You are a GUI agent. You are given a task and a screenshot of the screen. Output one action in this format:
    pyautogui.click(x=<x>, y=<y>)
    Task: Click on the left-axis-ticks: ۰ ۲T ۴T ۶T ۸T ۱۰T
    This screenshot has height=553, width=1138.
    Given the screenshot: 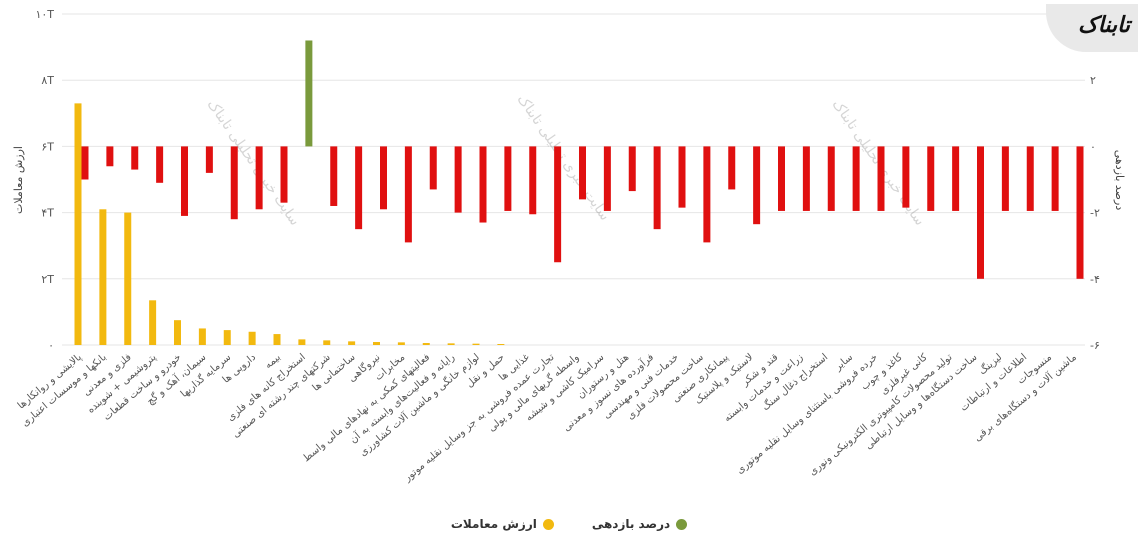 What is the action you would take?
    pyautogui.click(x=44, y=180)
    